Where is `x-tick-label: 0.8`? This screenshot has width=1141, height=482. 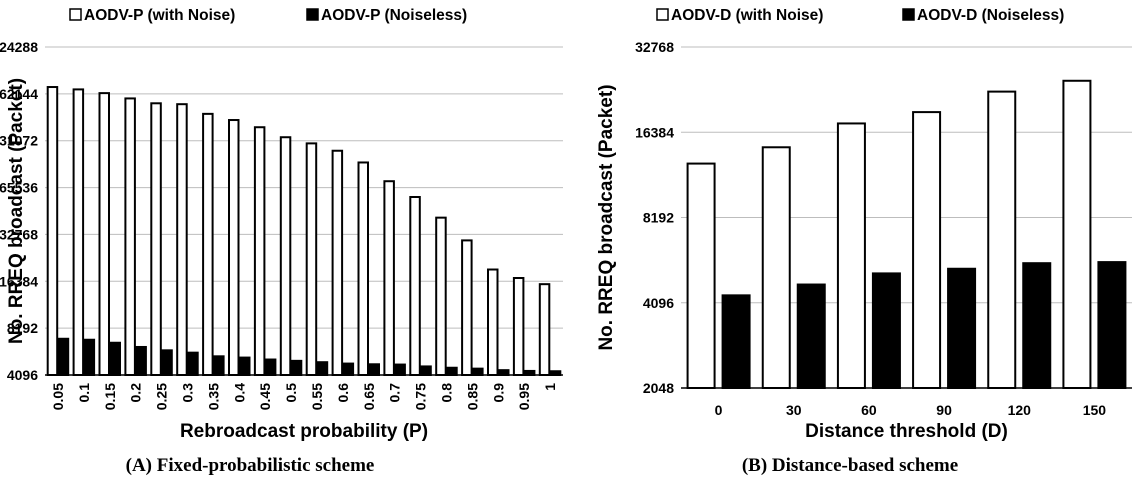
x-tick-label: 0.8 is located at coordinates (446, 393).